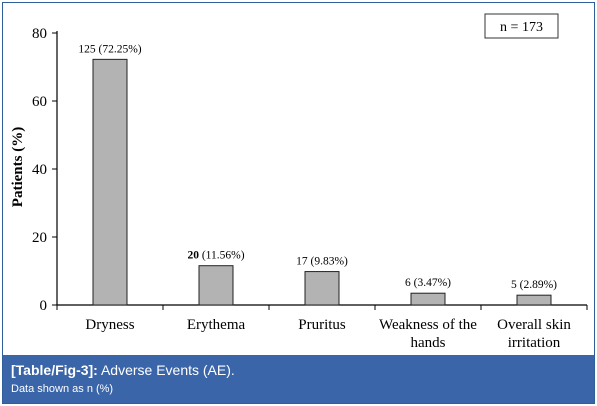 The height and width of the screenshot is (406, 597). Describe the element at coordinates (539, 285) in the screenshot. I see `data-label-percent: (2.89%)` at that location.